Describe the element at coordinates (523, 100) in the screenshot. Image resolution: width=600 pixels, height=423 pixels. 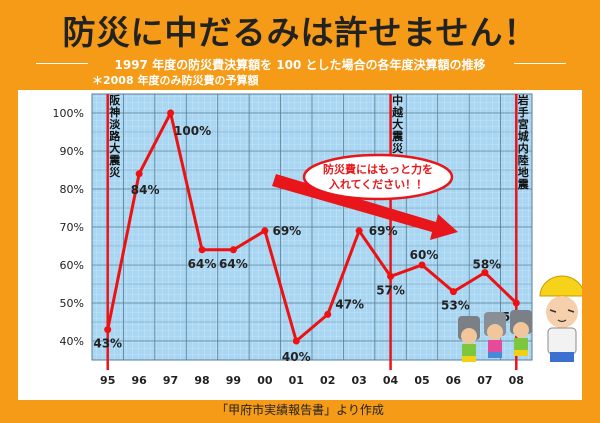
I see `svg-text: 岩` at that location.